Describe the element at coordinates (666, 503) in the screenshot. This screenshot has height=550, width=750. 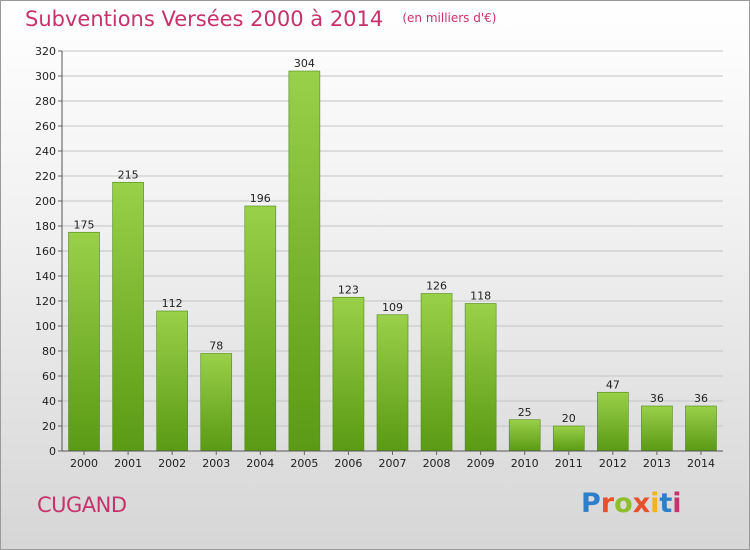
I see `logo-letter: t` at that location.